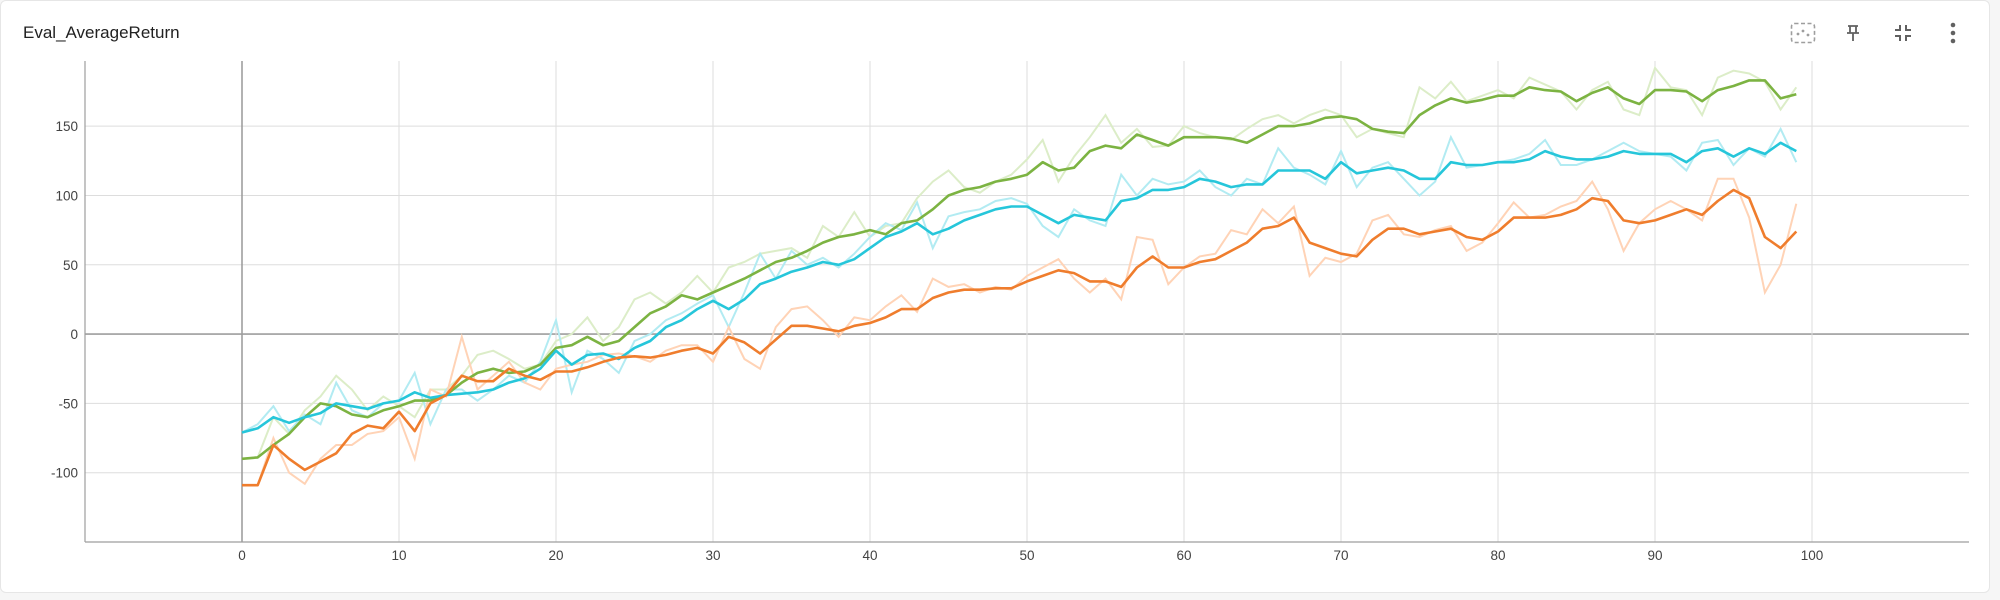  I want to click on x-tick-label: 20, so click(555, 555).